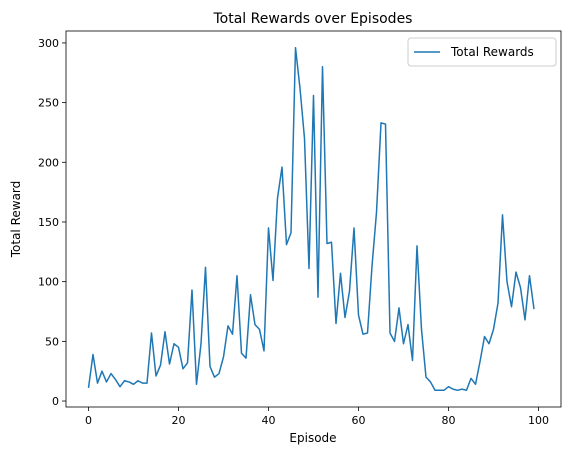  What do you see at coordinates (312, 438) in the screenshot?
I see `x-axis-label: Episode` at bounding box center [312, 438].